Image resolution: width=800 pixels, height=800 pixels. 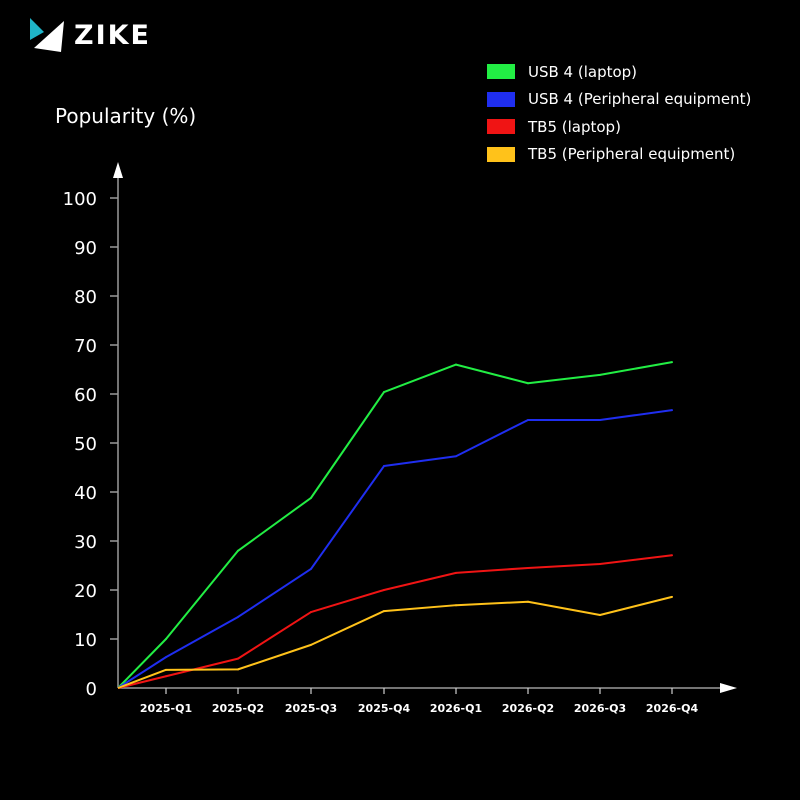 I want to click on y-tick-label: 30, so click(x=85, y=542).